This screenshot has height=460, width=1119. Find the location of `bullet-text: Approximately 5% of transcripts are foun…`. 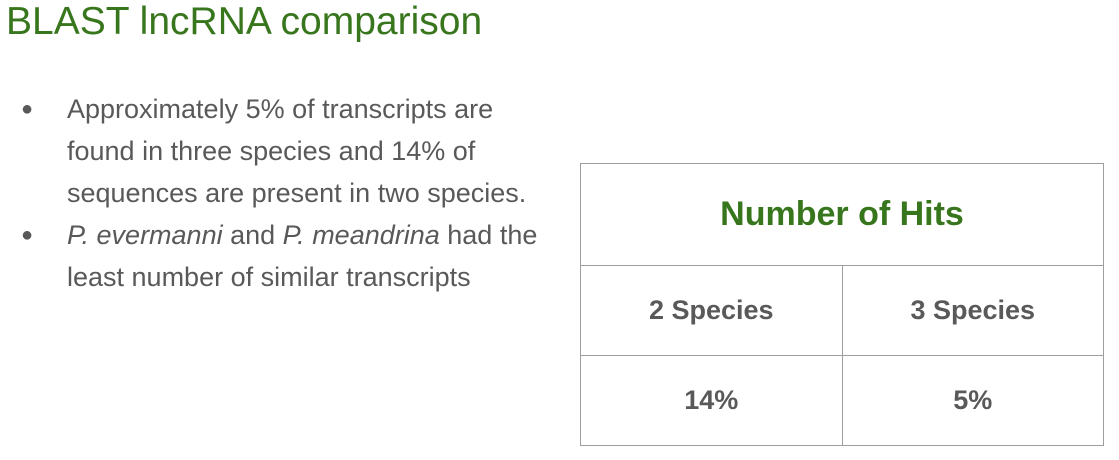

bullet-text: Approximately 5% of transcripts are foun… is located at coordinates (297, 151).